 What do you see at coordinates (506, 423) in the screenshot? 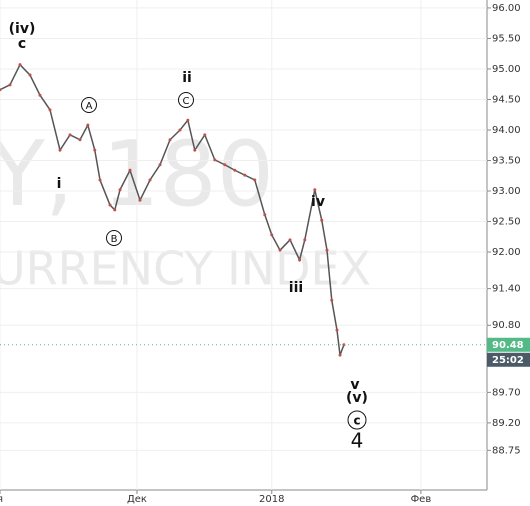
I see `y-tick-label: 89.20` at bounding box center [506, 423].